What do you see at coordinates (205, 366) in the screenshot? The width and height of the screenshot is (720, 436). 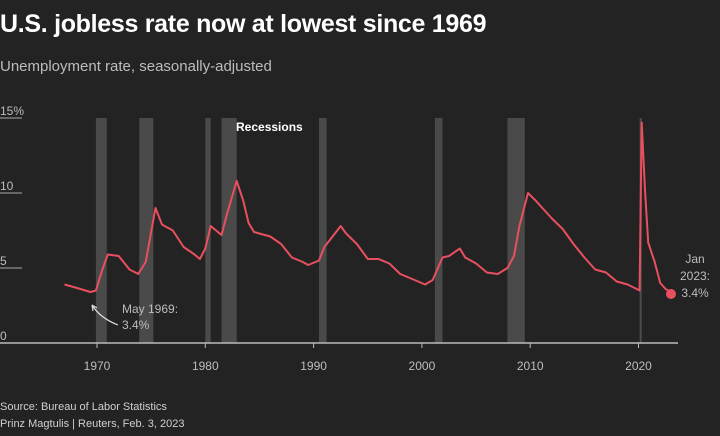 I see `x-tick-label: 1980` at bounding box center [205, 366].